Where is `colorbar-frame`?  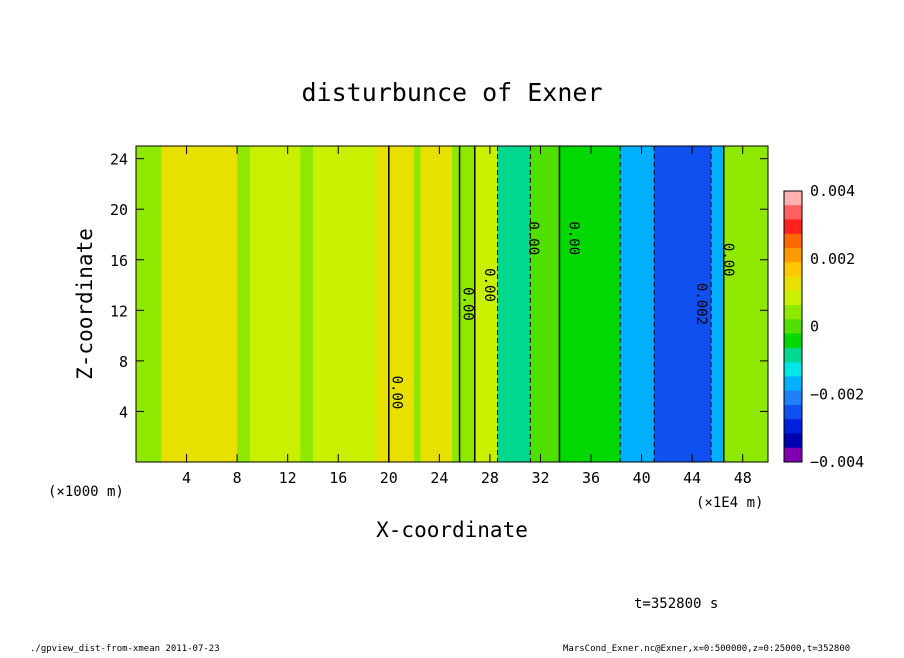 colorbar-frame is located at coordinates (793, 326).